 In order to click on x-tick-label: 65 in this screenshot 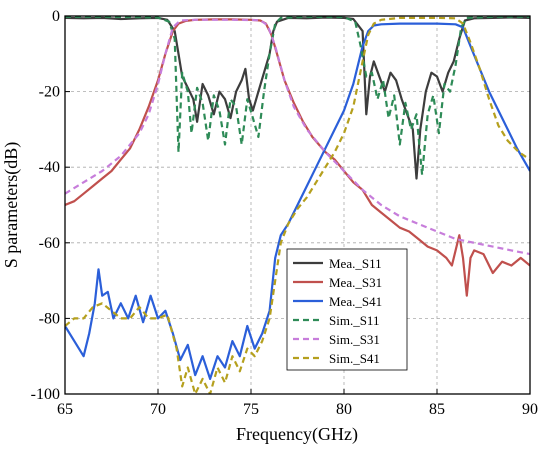, I will do `click(65, 409)`.